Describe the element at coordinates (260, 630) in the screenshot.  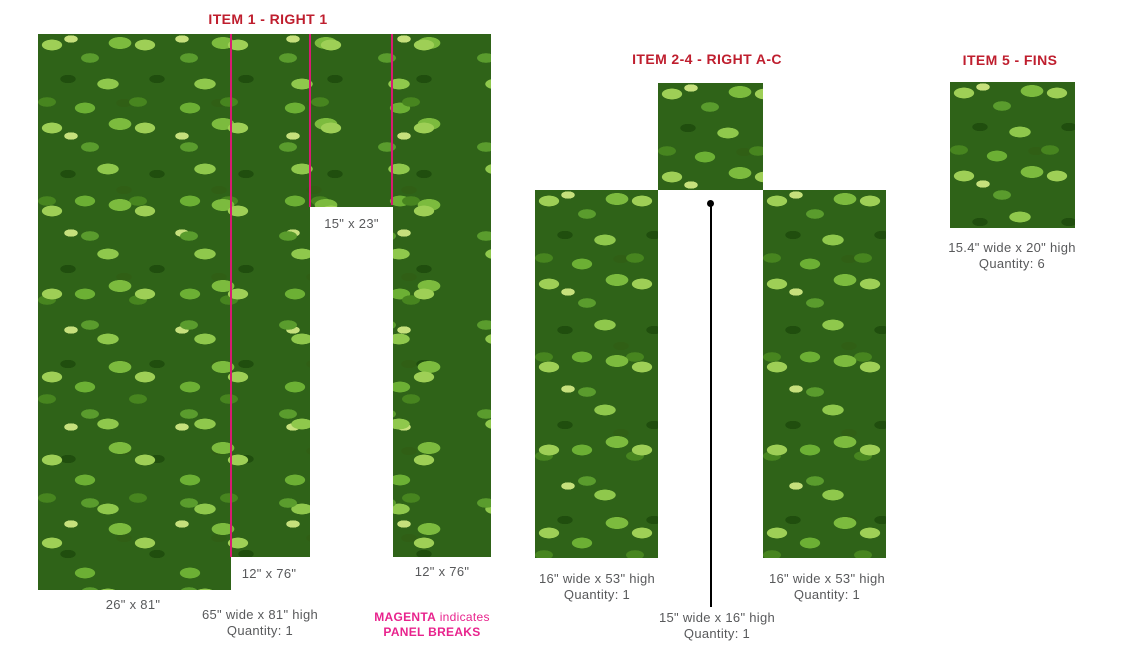
I see `item1-quantity-label: Quantity: 1` at that location.